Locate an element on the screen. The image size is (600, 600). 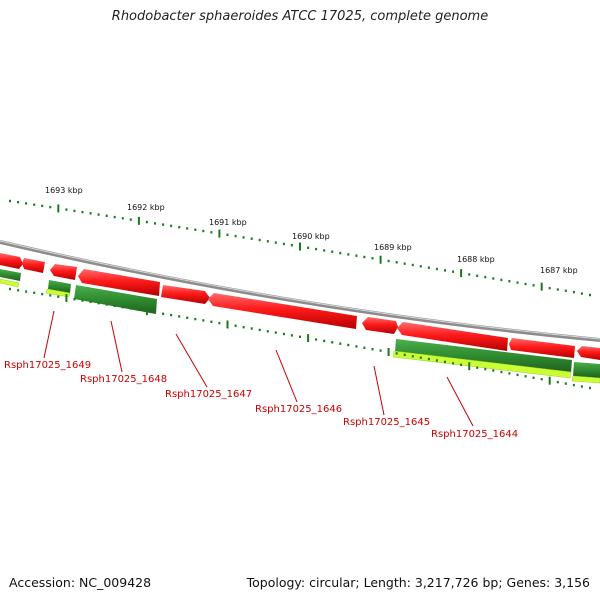
scale-label: 1691 kbp is located at coordinates (228, 222).